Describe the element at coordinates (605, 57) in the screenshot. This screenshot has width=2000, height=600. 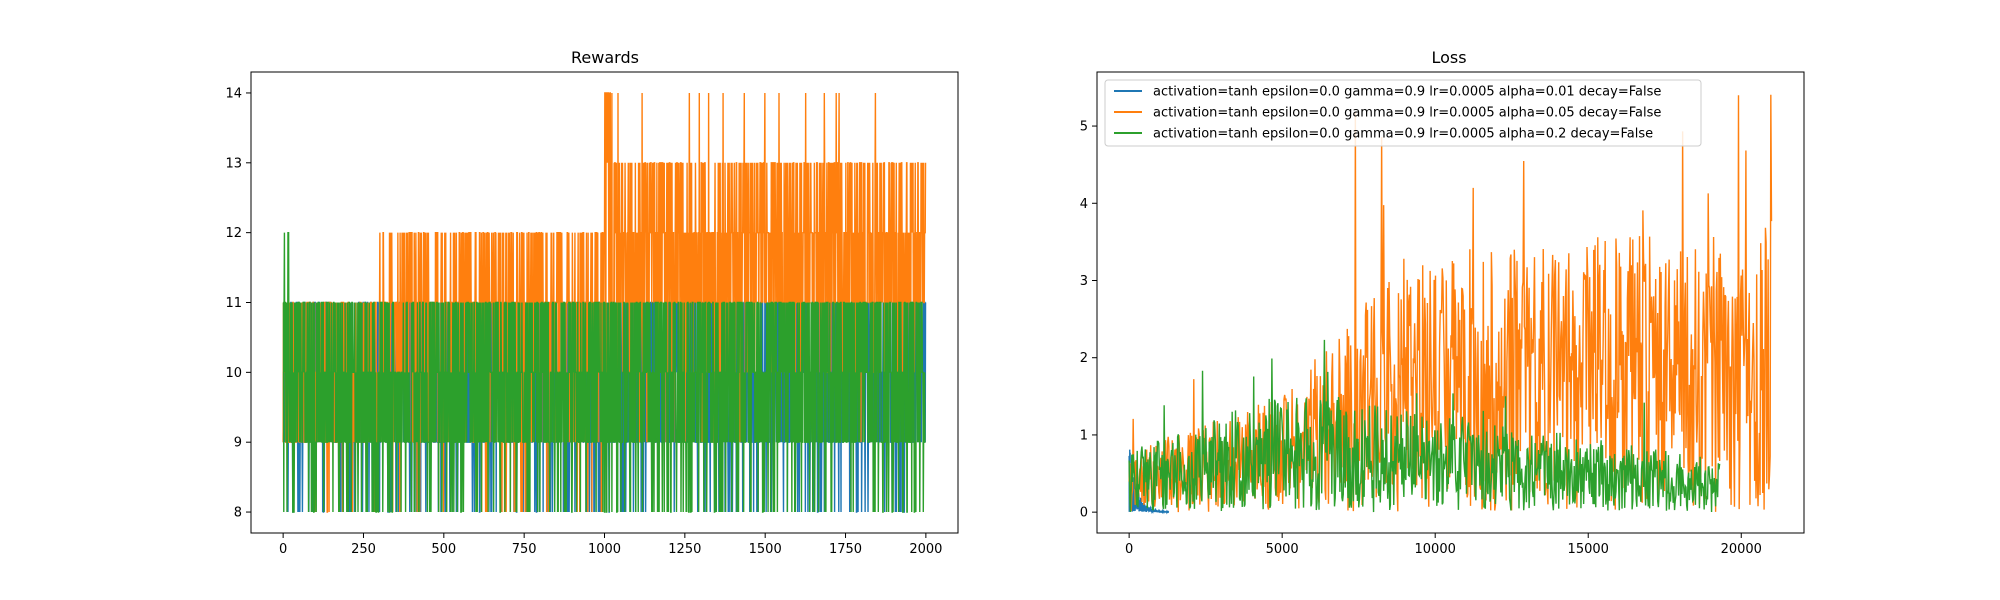
I see `rewards-title: Rewards` at that location.